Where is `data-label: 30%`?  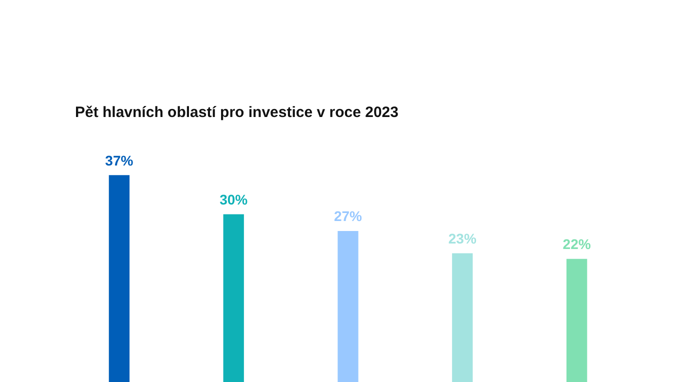
data-label: 30% is located at coordinates (234, 199).